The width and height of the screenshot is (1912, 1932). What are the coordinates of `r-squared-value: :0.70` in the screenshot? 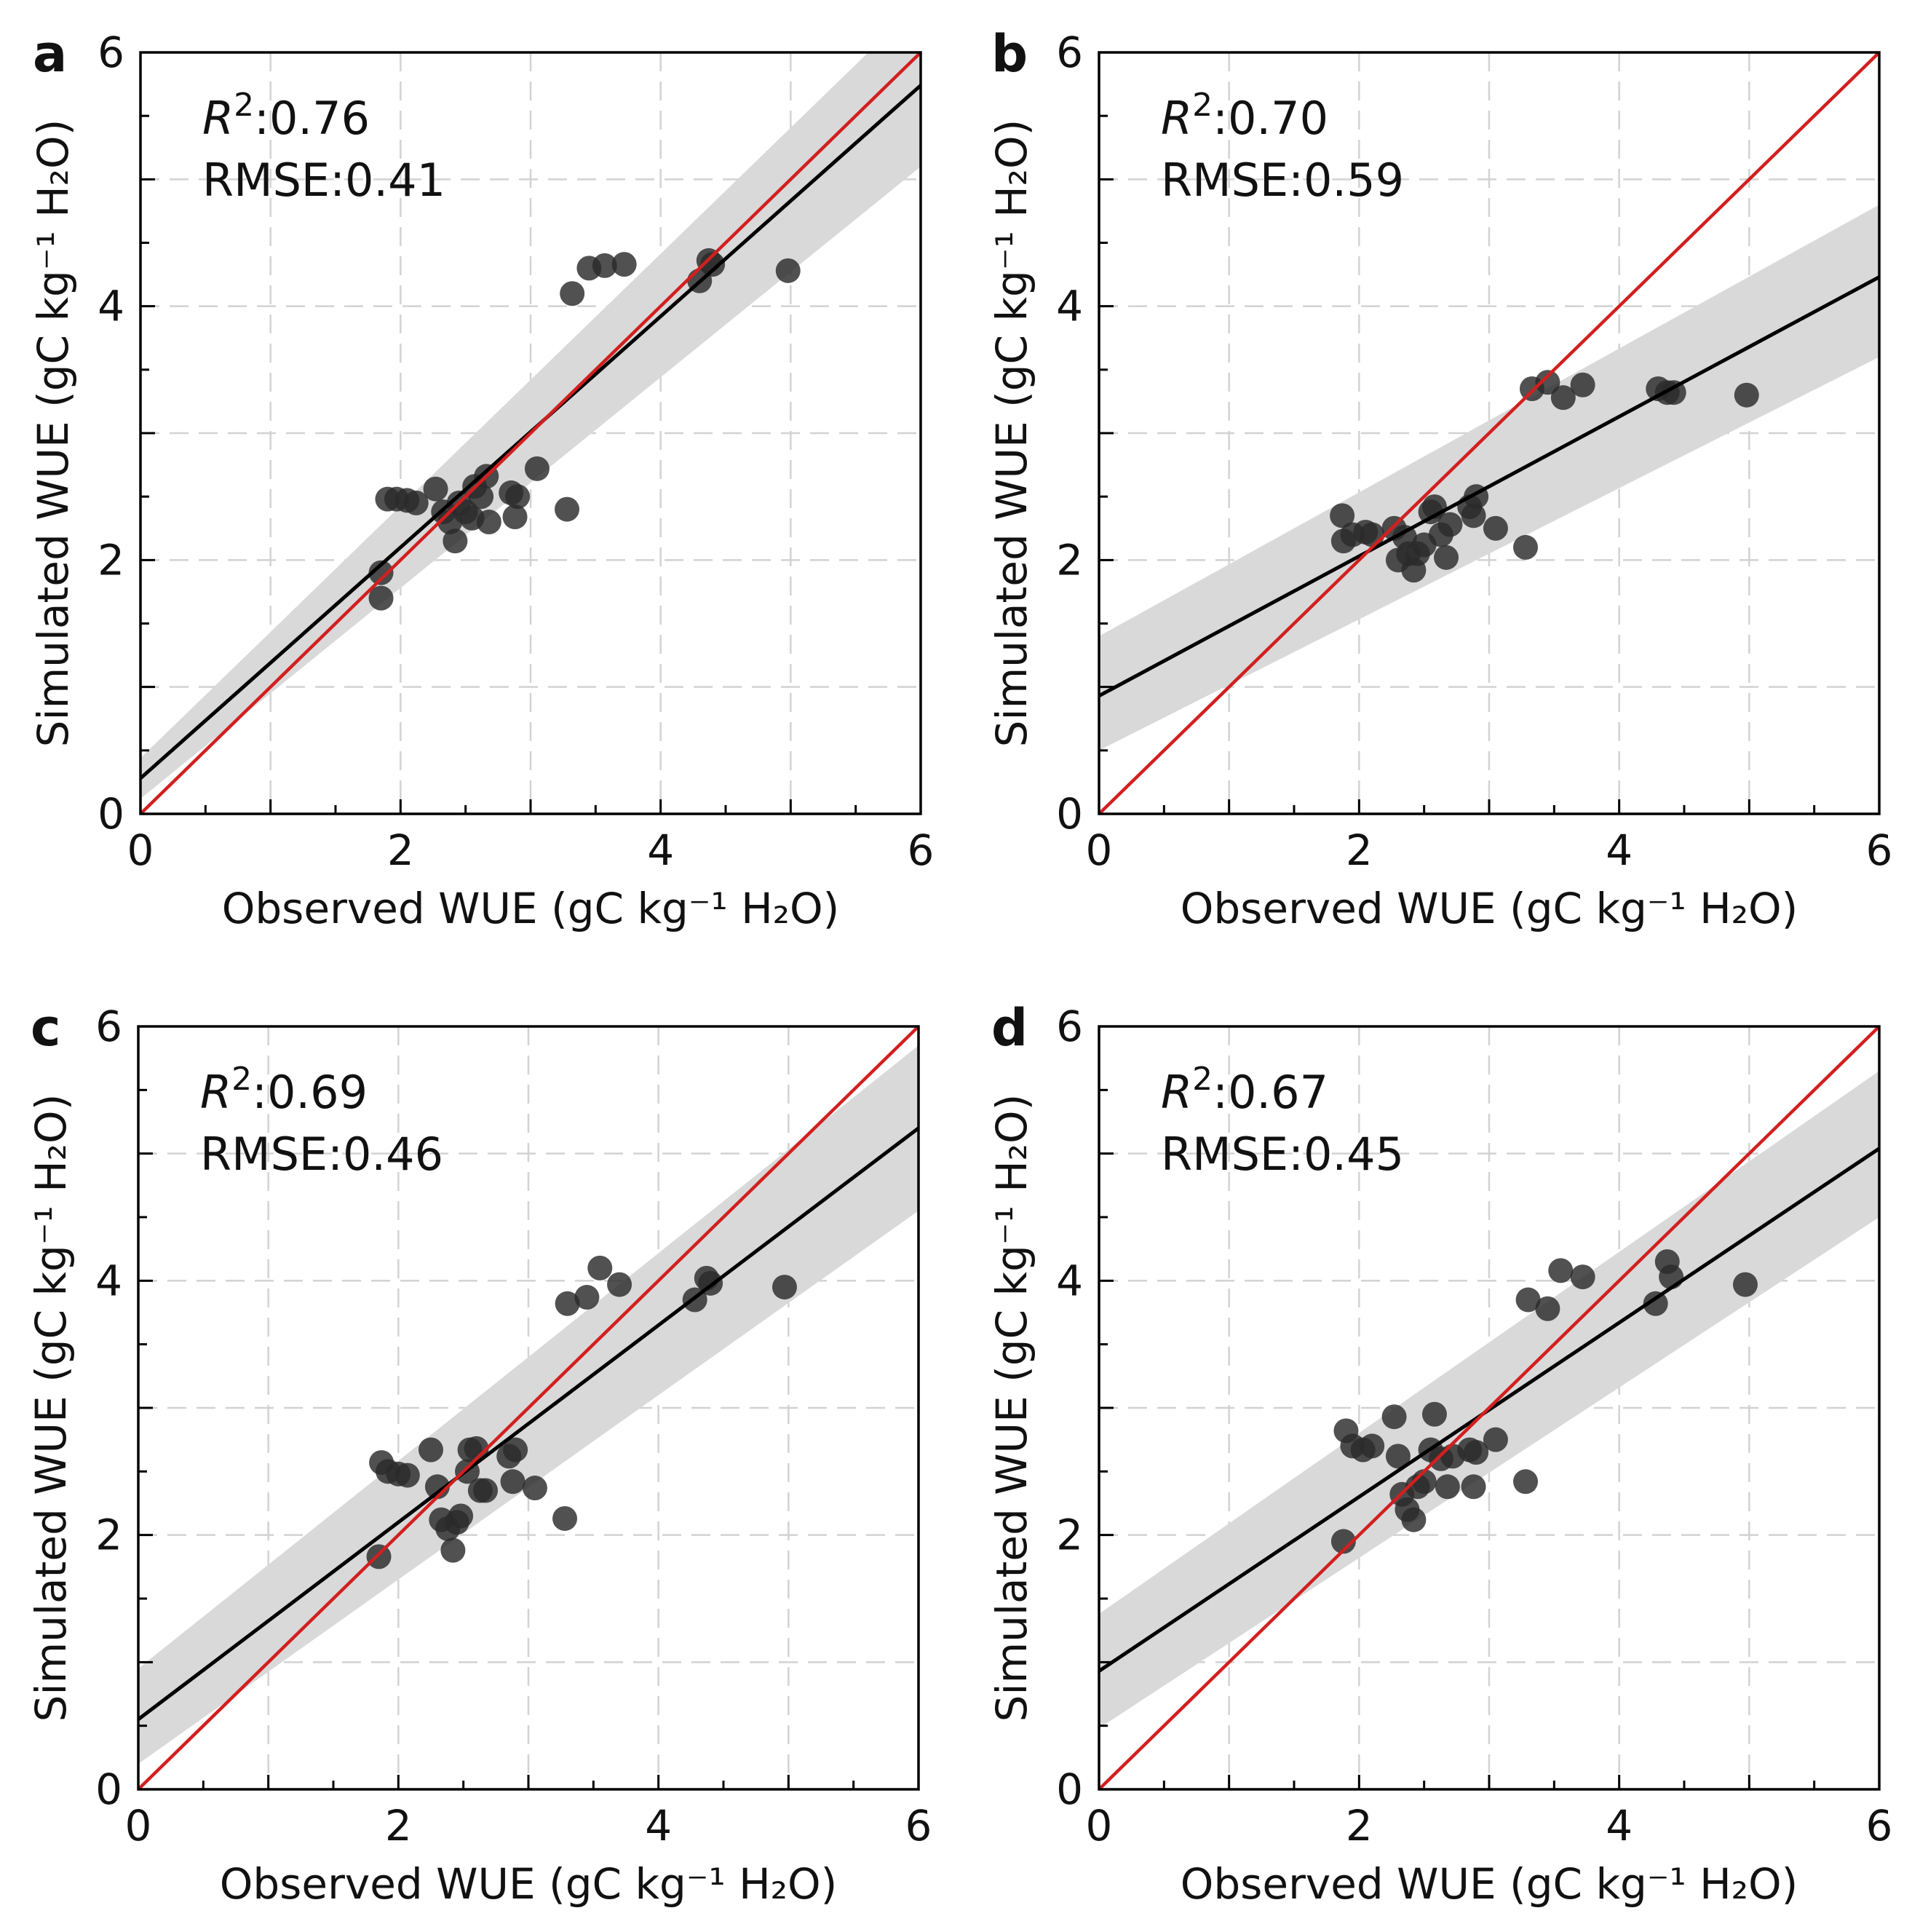 It's located at (1270, 119).